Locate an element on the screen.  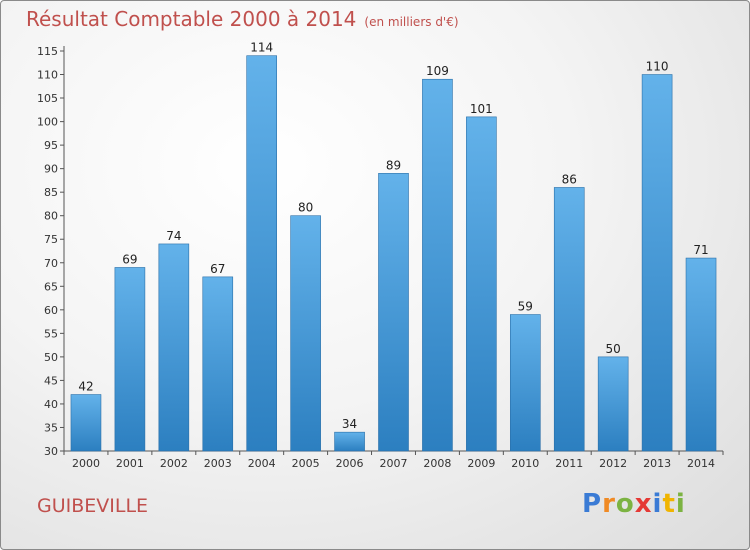
x-tick-label: 2007 is located at coordinates (394, 463).